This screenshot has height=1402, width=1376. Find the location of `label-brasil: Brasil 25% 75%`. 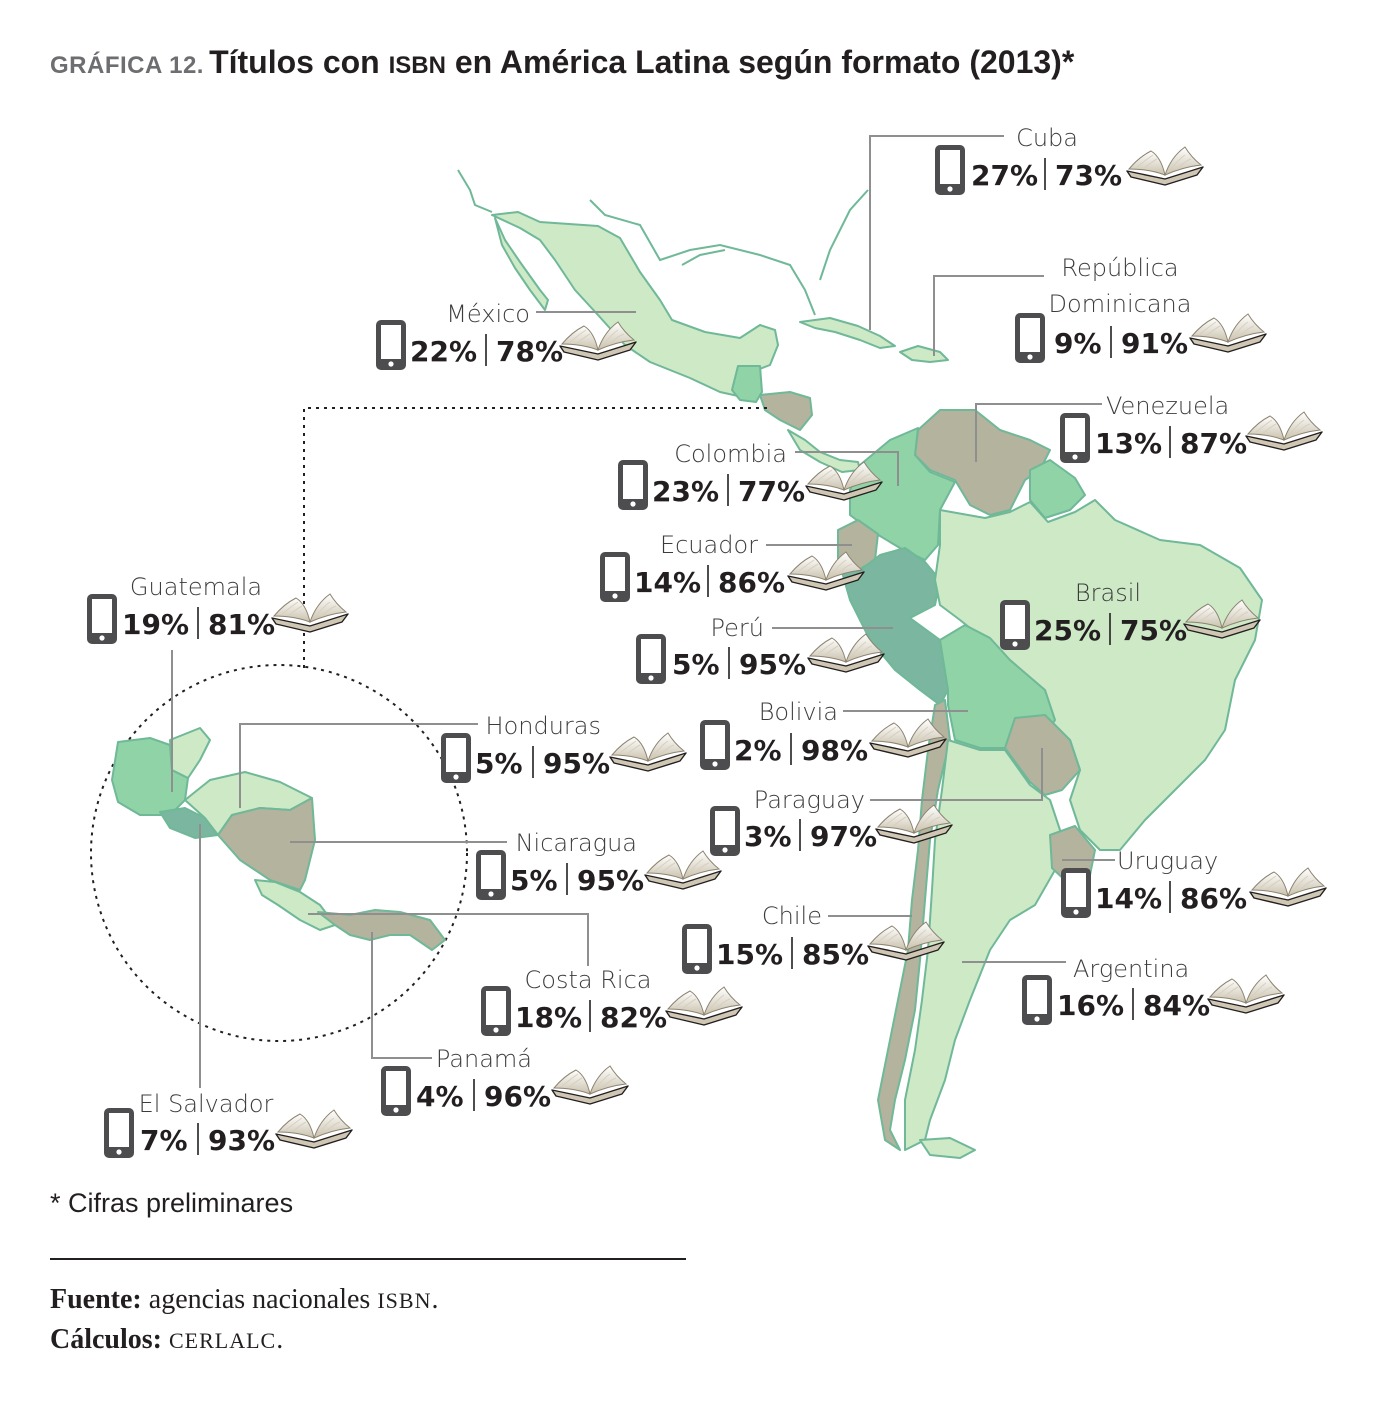

label-brasil: Brasil 25% 75% is located at coordinates (1130, 614).